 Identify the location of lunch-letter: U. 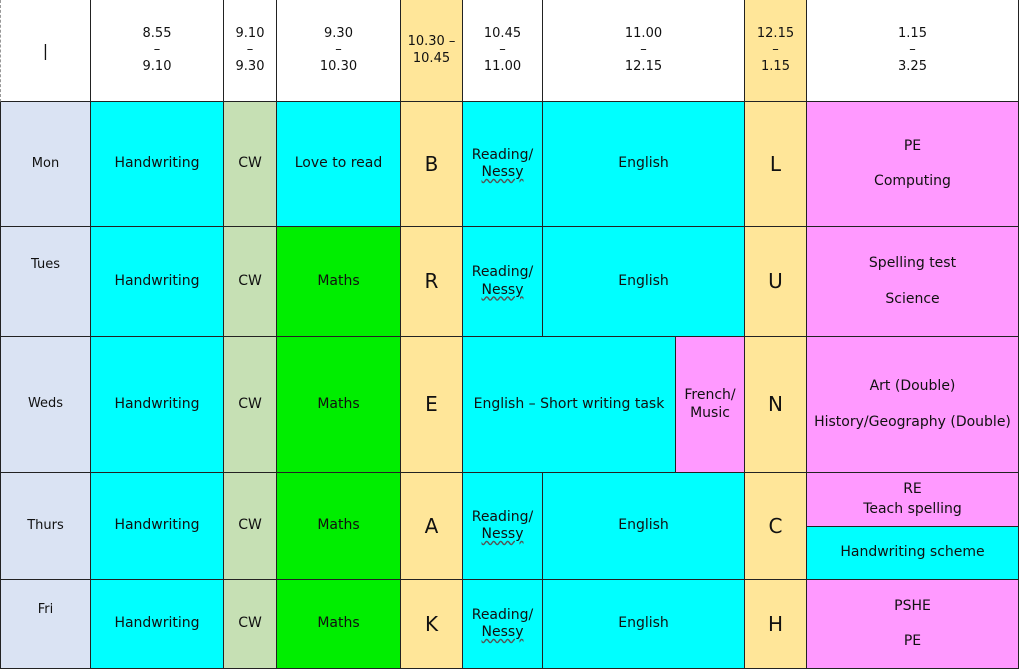
(776, 282).